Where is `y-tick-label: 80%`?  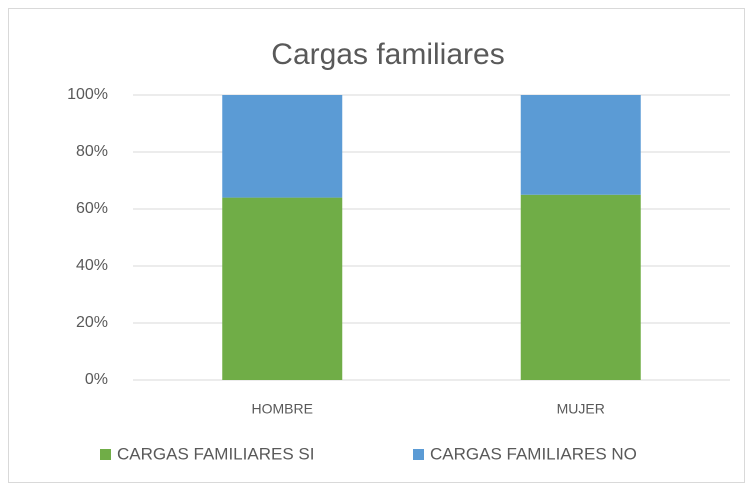 y-tick-label: 80% is located at coordinates (92, 151).